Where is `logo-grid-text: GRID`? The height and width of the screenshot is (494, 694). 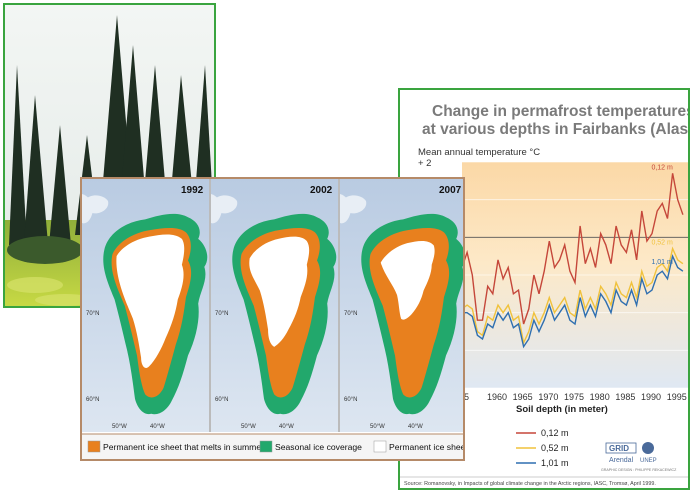
logo-grid-text: GRID is located at coordinates (619, 448).